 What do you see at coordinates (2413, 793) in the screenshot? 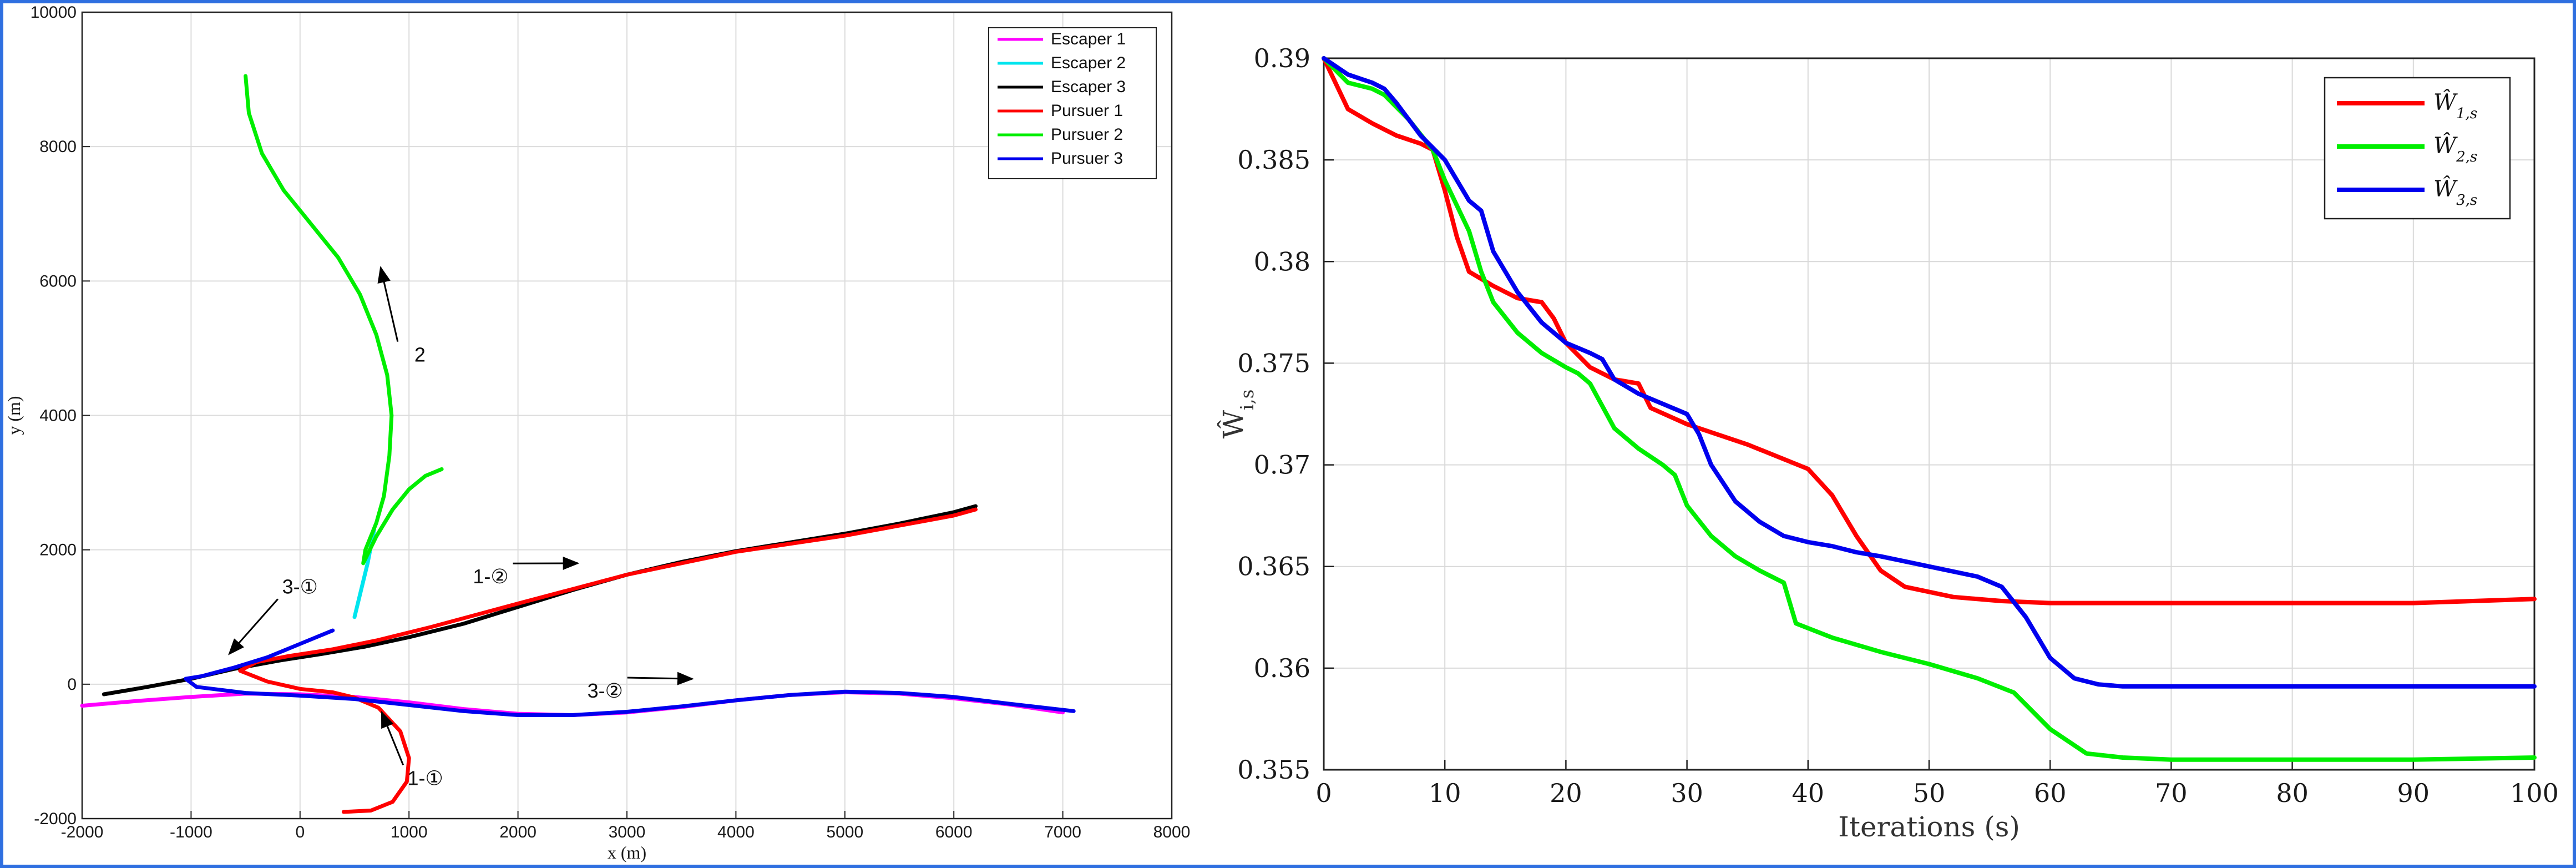
I see `x-tick-label: 90` at bounding box center [2413, 793].